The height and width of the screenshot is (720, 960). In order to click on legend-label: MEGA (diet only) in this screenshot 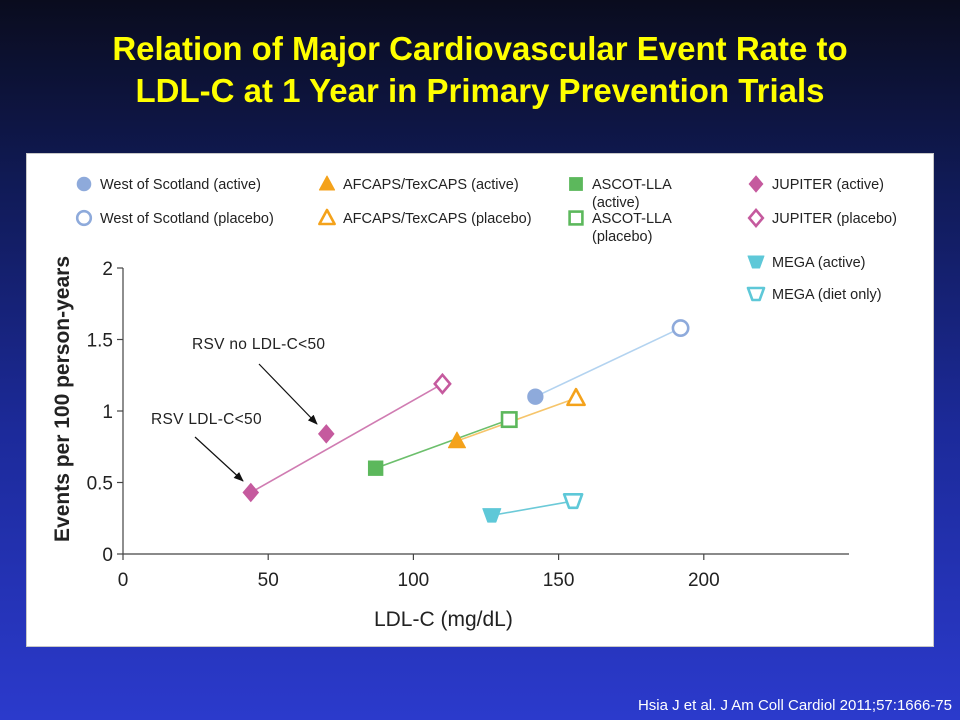, I will do `click(827, 295)`.